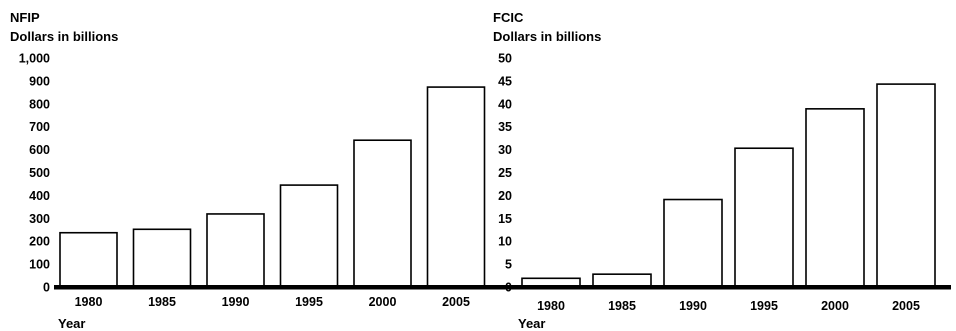  Describe the element at coordinates (505, 242) in the screenshot. I see `fcic-y-tick-label: 10` at that location.